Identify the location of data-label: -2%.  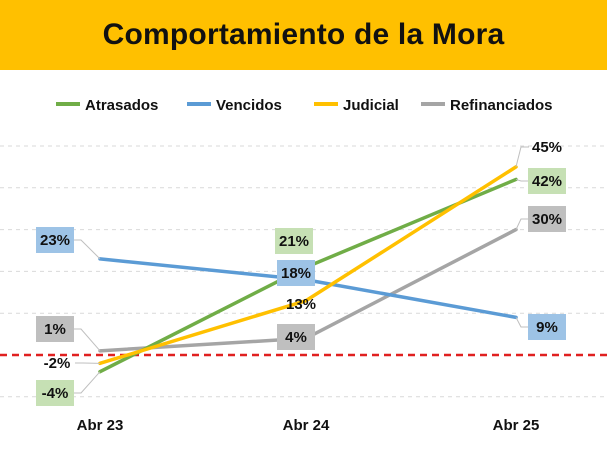
(57, 363).